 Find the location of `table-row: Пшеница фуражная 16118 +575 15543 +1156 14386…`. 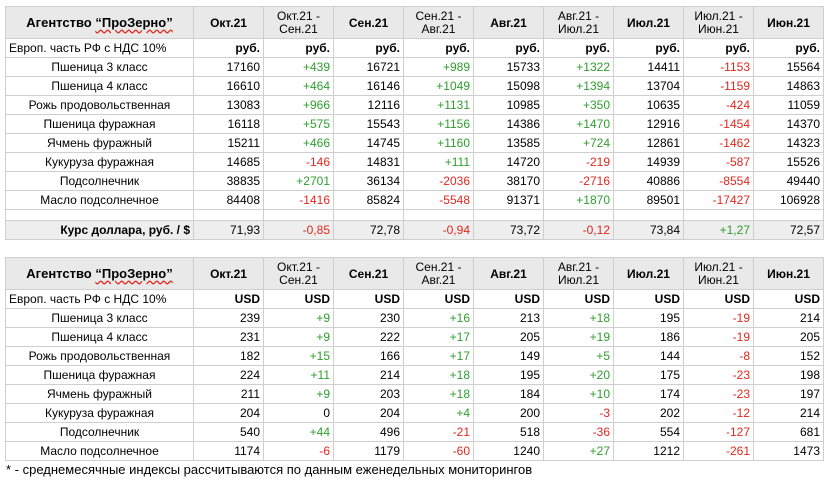

table-row: Пшеница фуражная 16118 +575 15543 +1156 14386… is located at coordinates (414, 124).